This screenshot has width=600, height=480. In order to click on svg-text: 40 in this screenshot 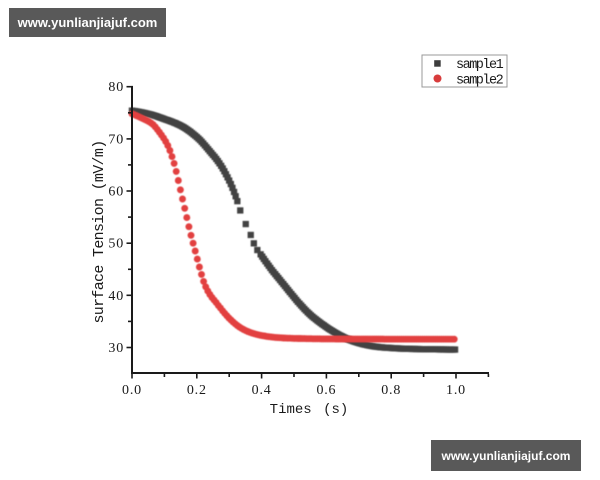, I will do `click(116, 296)`.